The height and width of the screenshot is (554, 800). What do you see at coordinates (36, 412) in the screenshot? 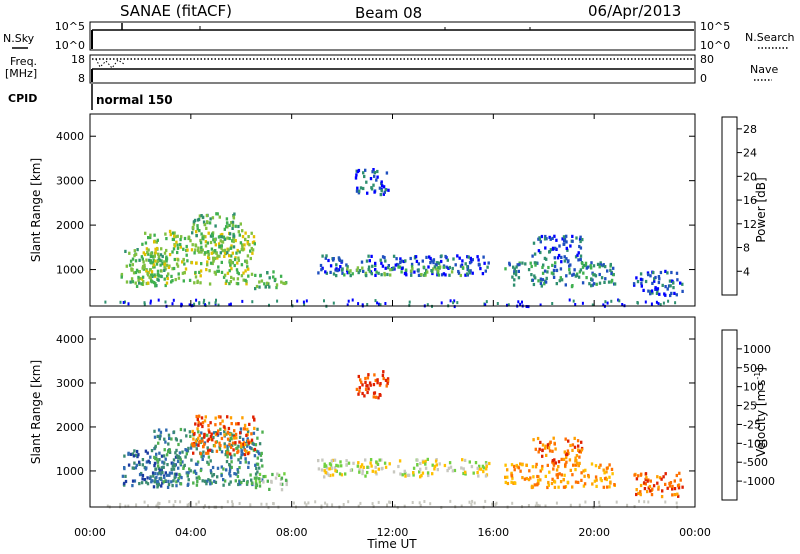
I see `velocity-ylabel: Slant Range [km]` at bounding box center [36, 412].